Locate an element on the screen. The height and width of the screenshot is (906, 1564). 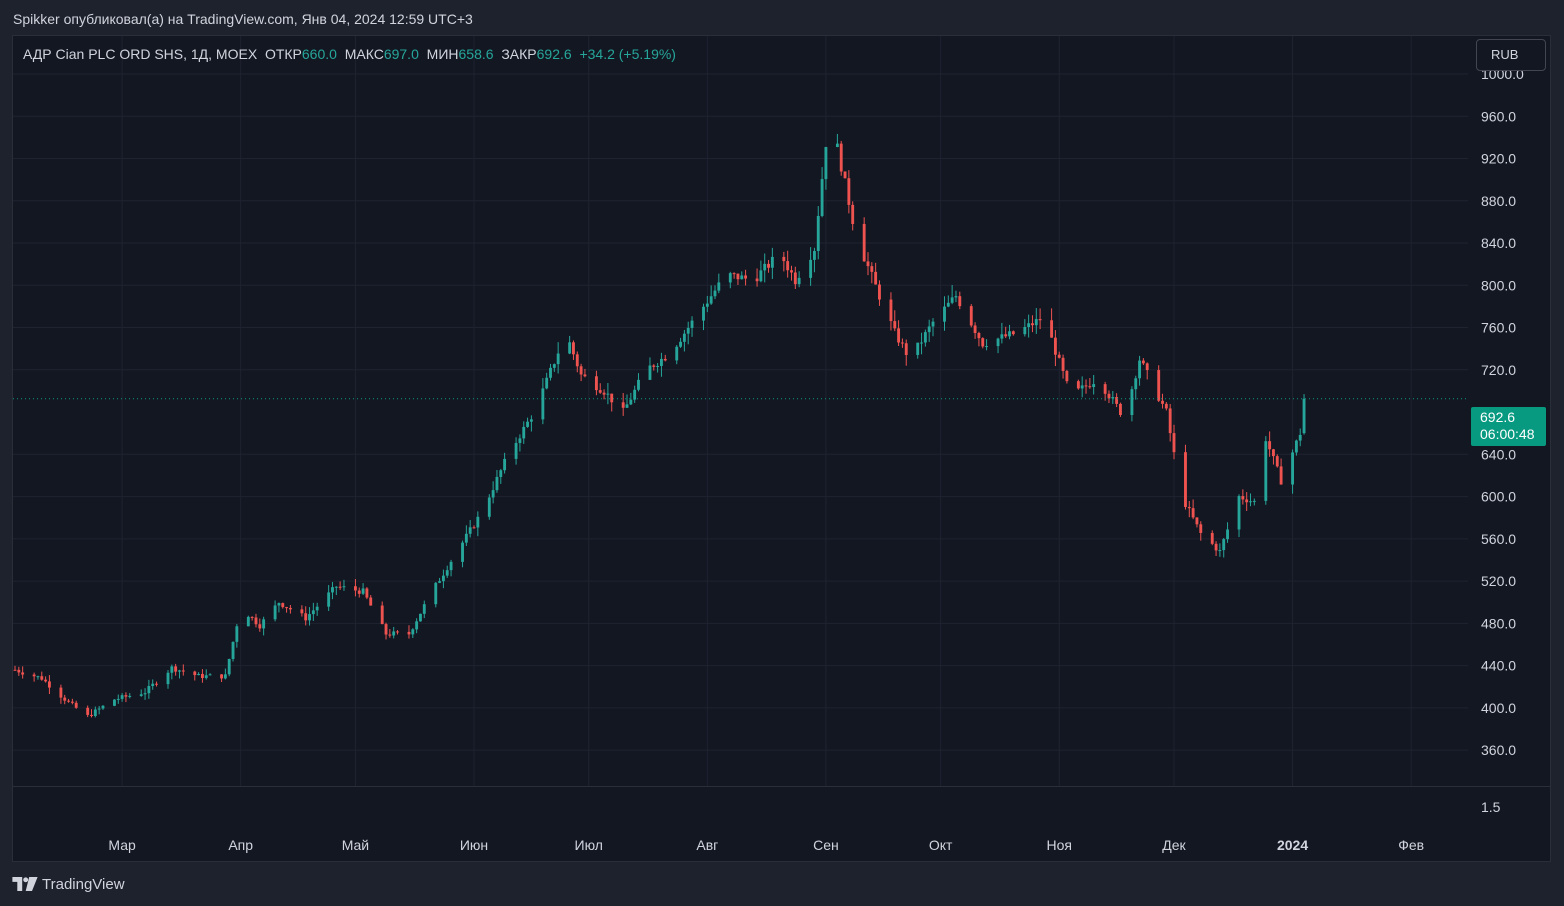
y-tick-label: 440.0 is located at coordinates (1498, 666).